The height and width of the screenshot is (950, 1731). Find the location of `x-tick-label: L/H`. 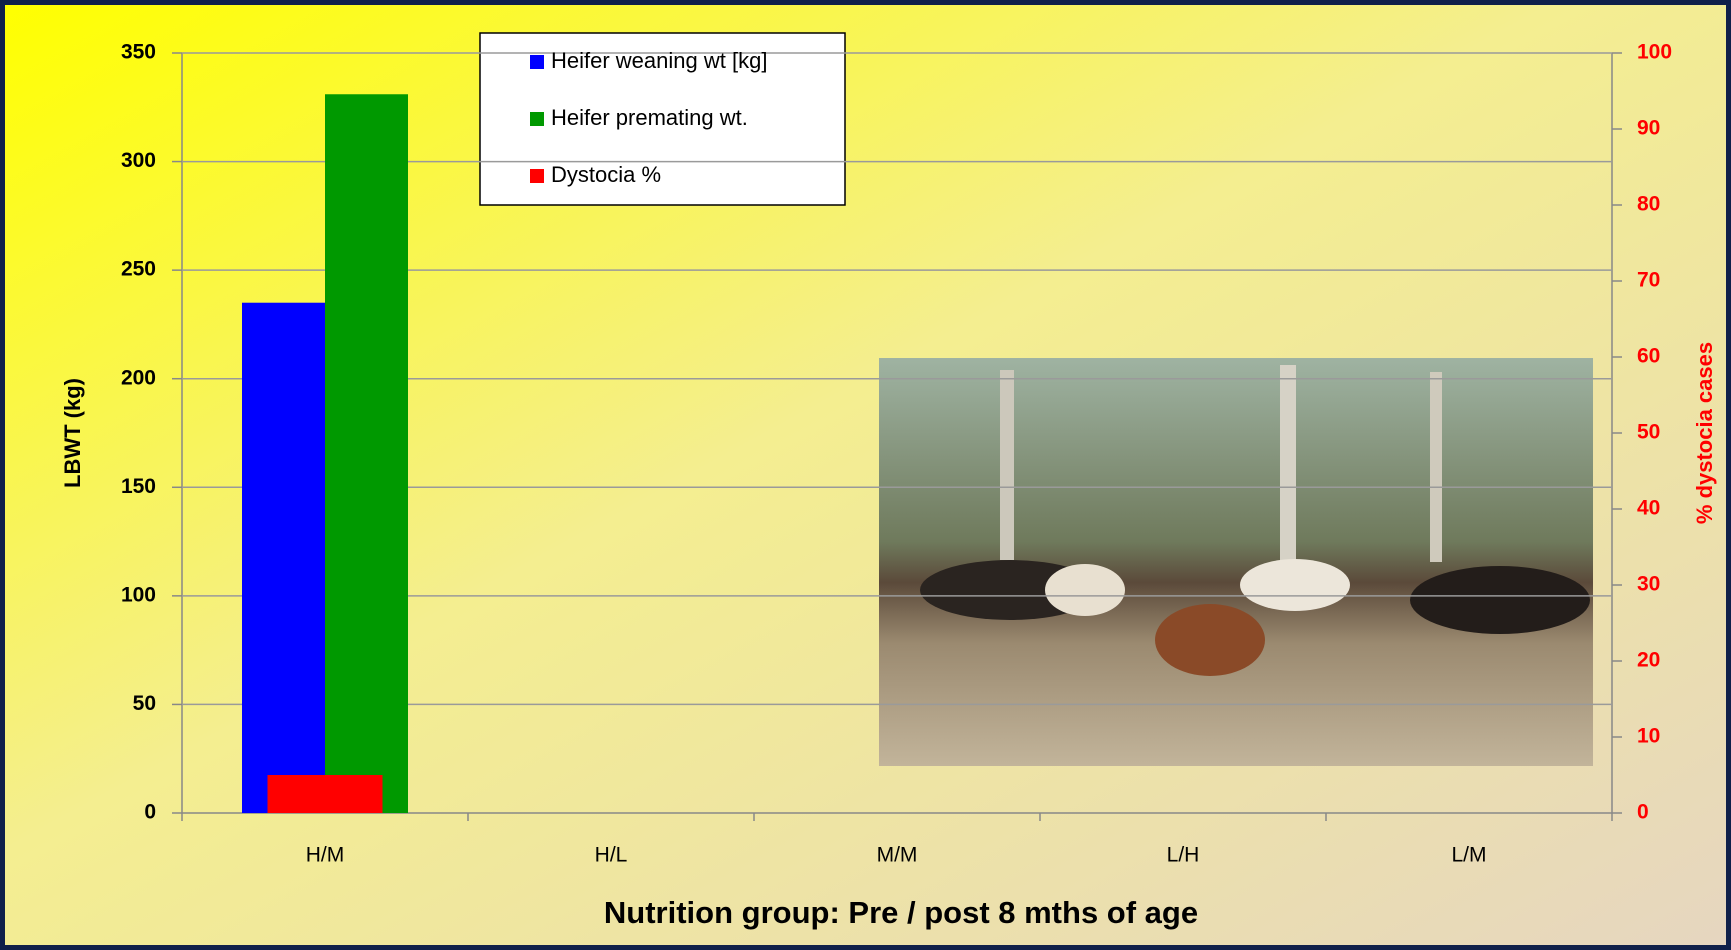

x-tick-label: L/H is located at coordinates (1183, 855).